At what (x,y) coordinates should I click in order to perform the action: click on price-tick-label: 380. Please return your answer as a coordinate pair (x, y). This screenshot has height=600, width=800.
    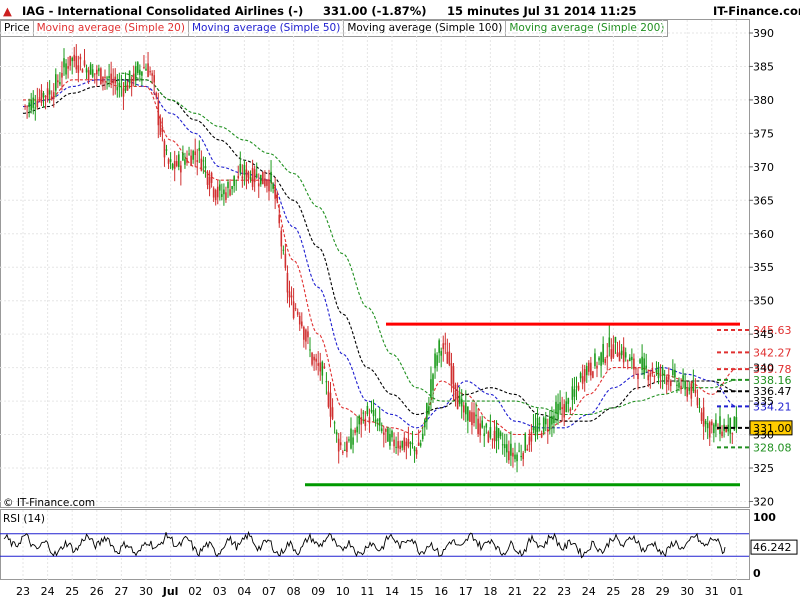
    Looking at the image, I should click on (763, 100).